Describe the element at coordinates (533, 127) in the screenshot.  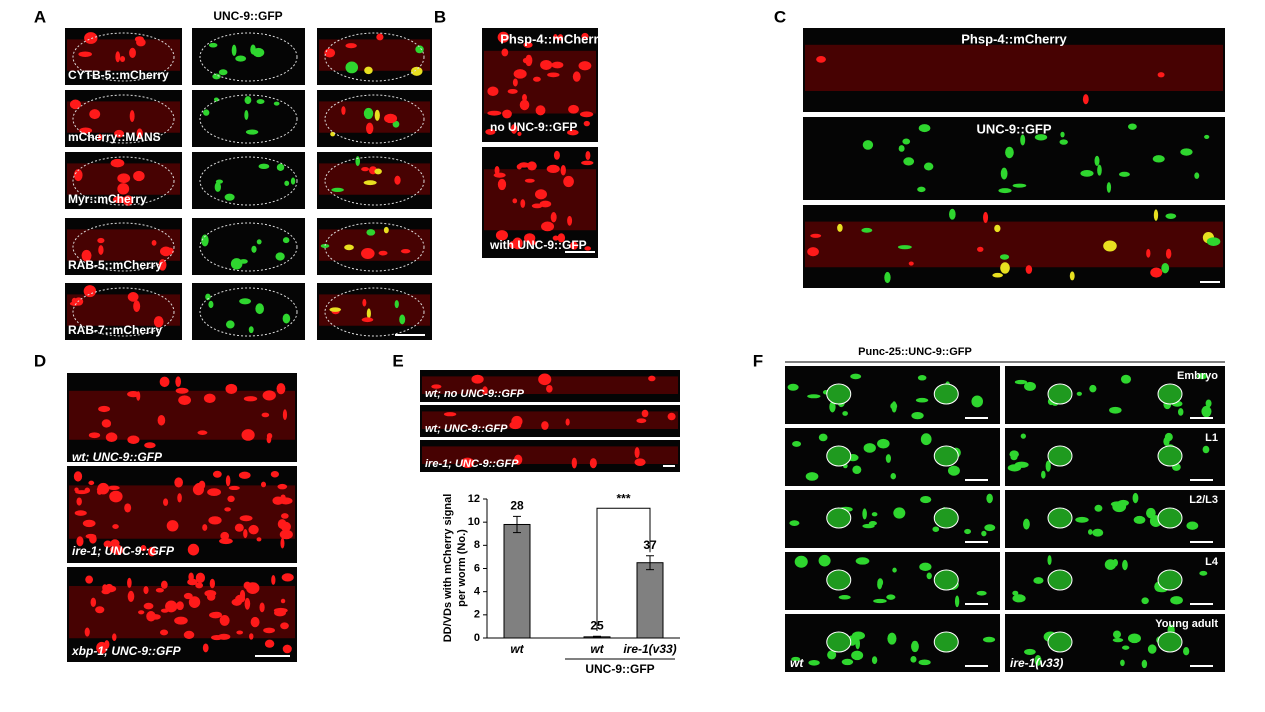
I see `label: no UNC-9::GFP` at that location.